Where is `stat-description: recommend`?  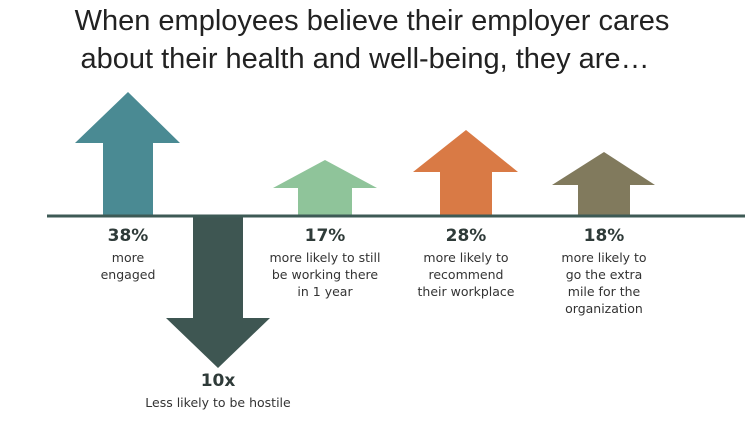
stat-description: recommend is located at coordinates (466, 274).